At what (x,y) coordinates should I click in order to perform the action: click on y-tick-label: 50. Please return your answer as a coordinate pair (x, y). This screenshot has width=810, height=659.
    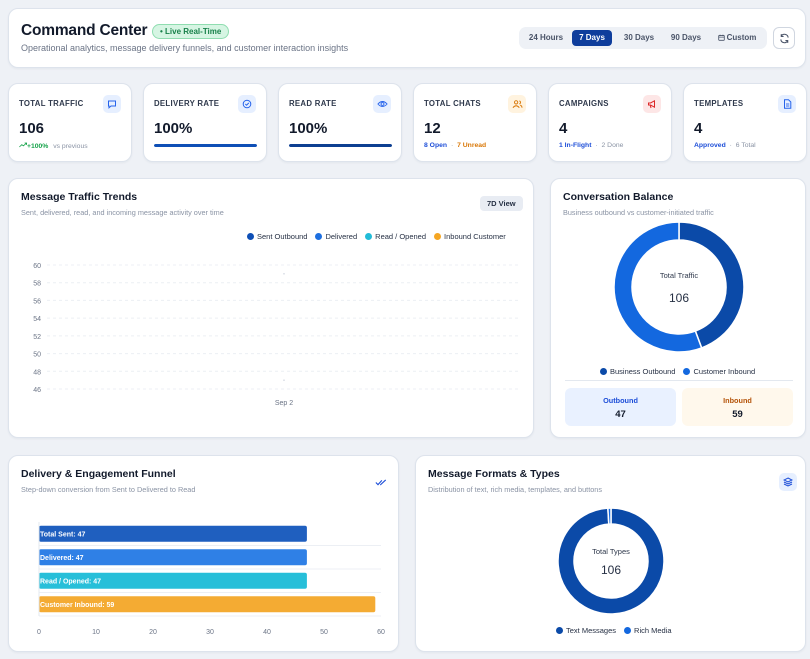
    Looking at the image, I should click on (37, 355).